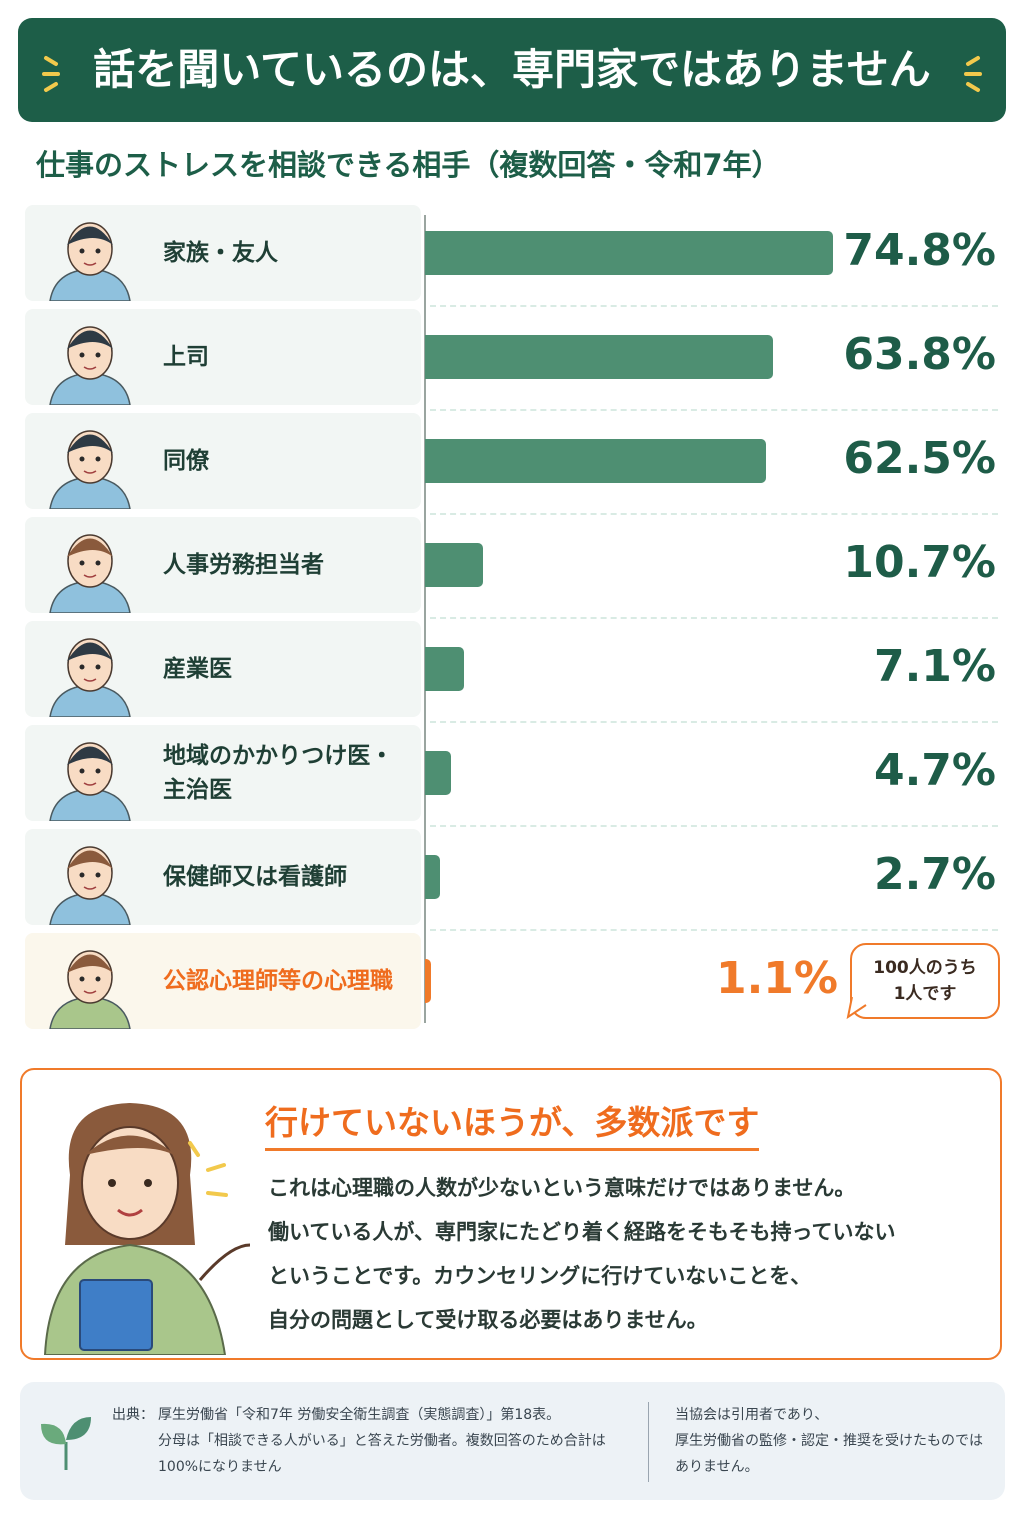 The image size is (1024, 1536). I want to click on banner-decoration, so click(512, 74).